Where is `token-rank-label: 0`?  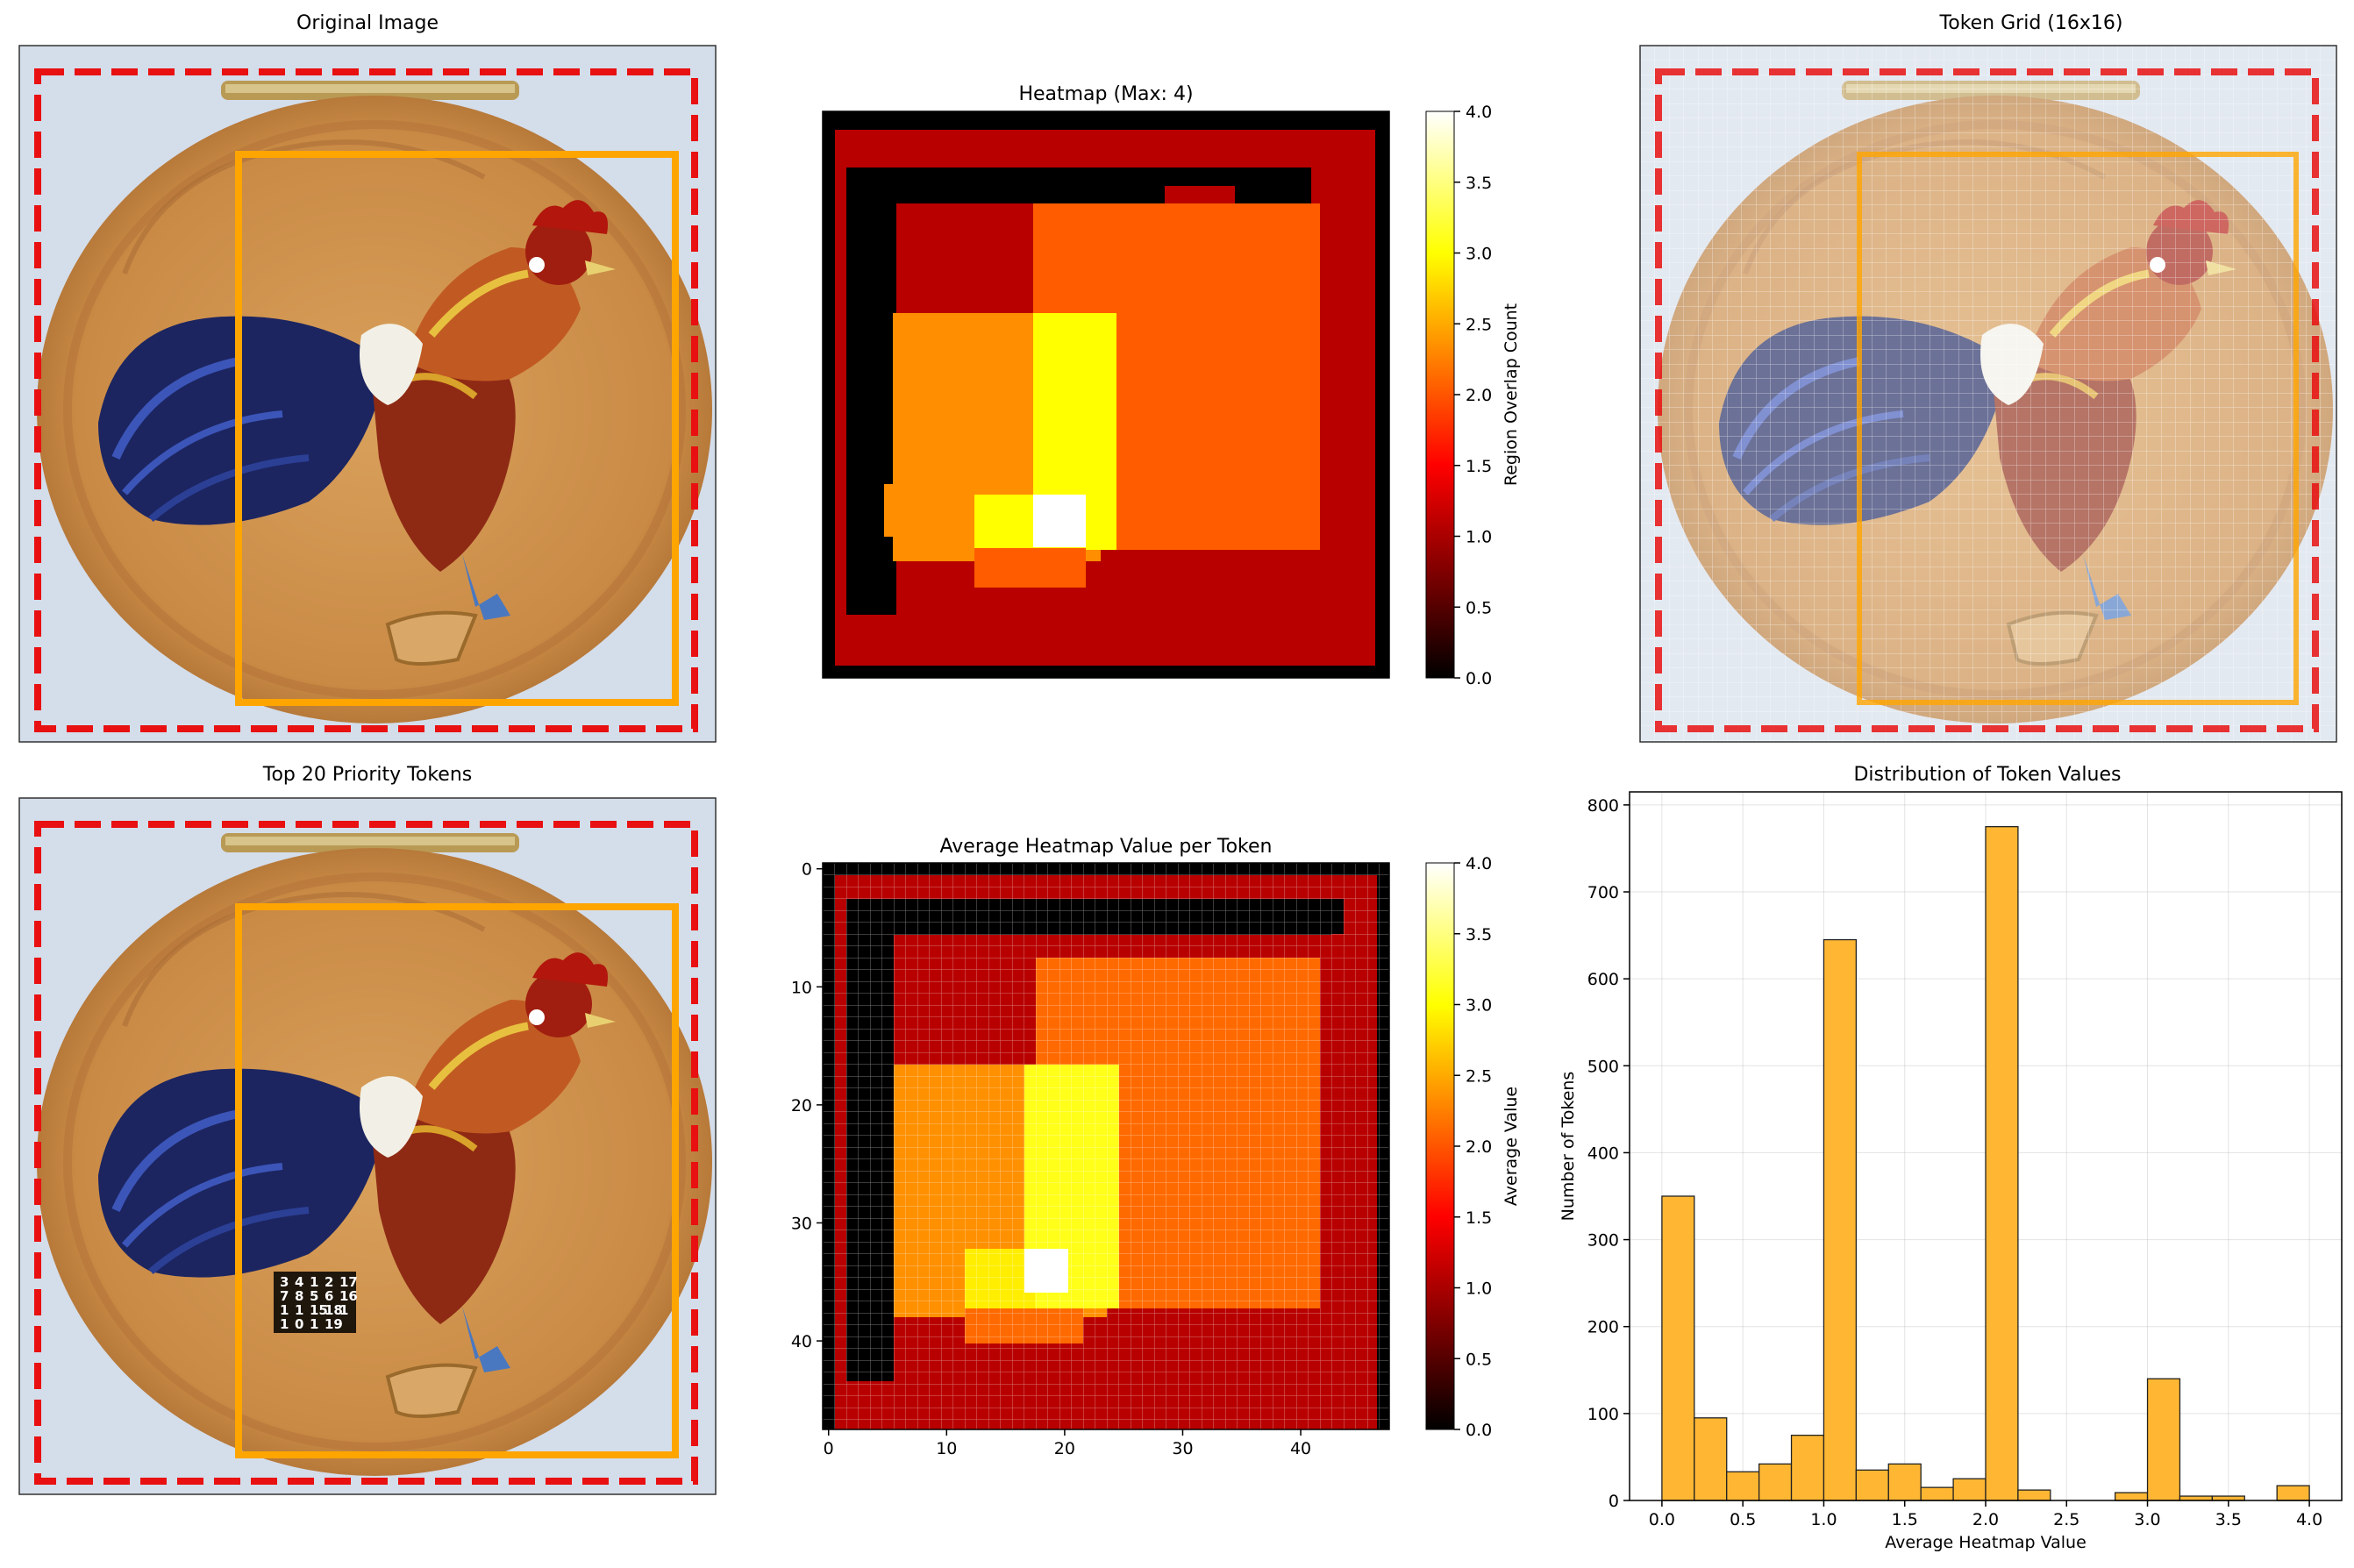
token-rank-label: 0 is located at coordinates (299, 1324).